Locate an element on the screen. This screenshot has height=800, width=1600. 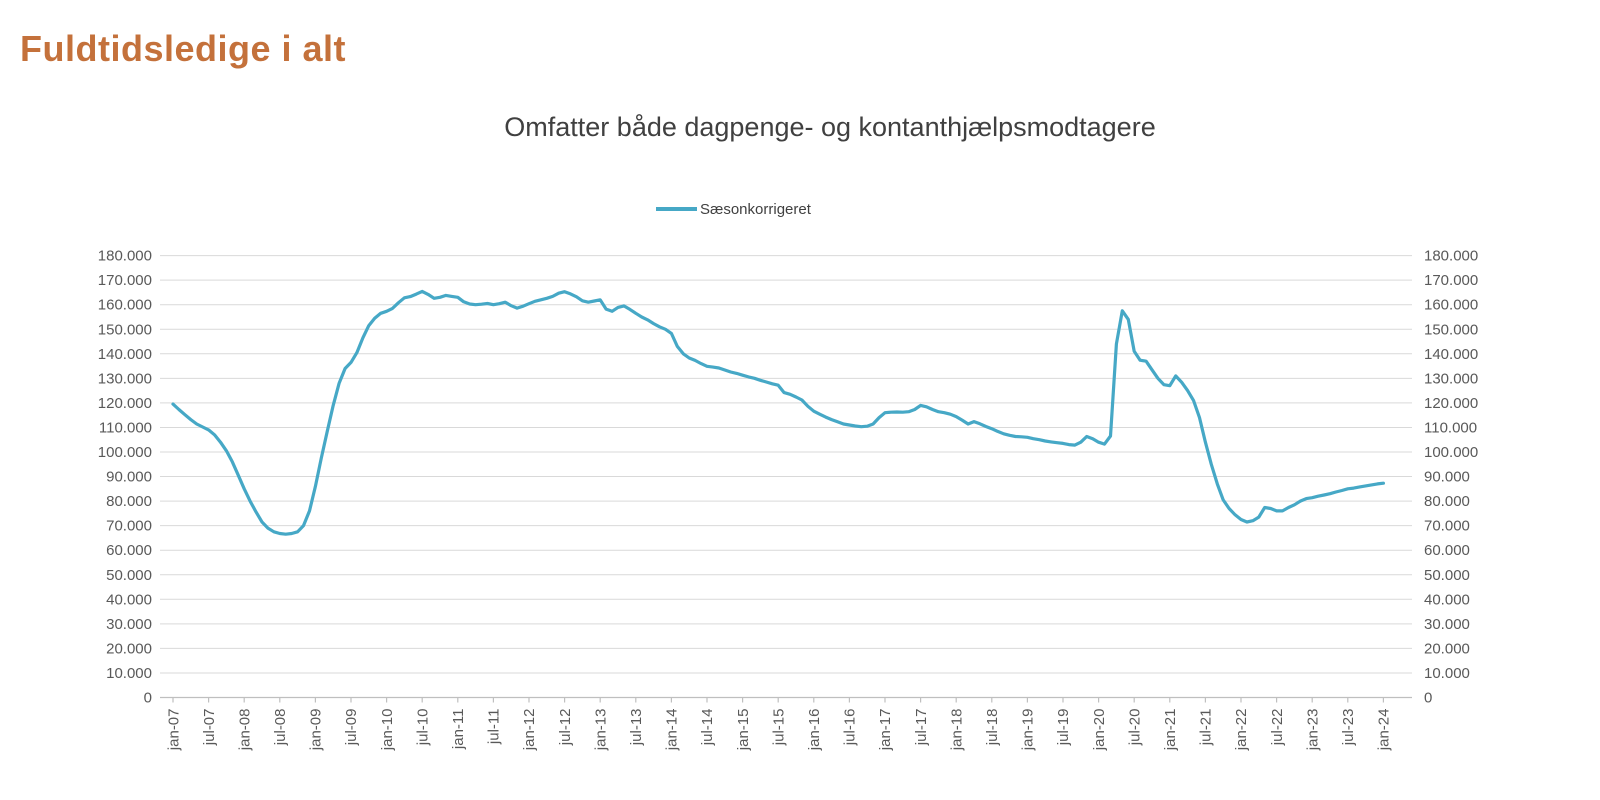
y-axis-tick-label-left: 30.000 is located at coordinates (129, 624).